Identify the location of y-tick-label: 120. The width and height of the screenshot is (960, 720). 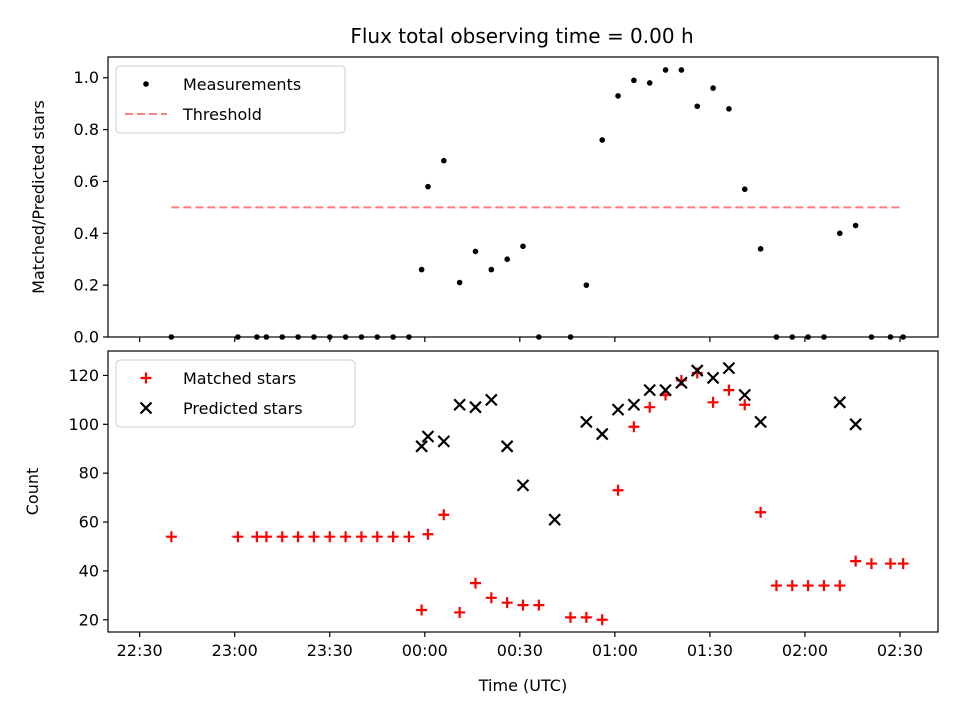
(83, 375).